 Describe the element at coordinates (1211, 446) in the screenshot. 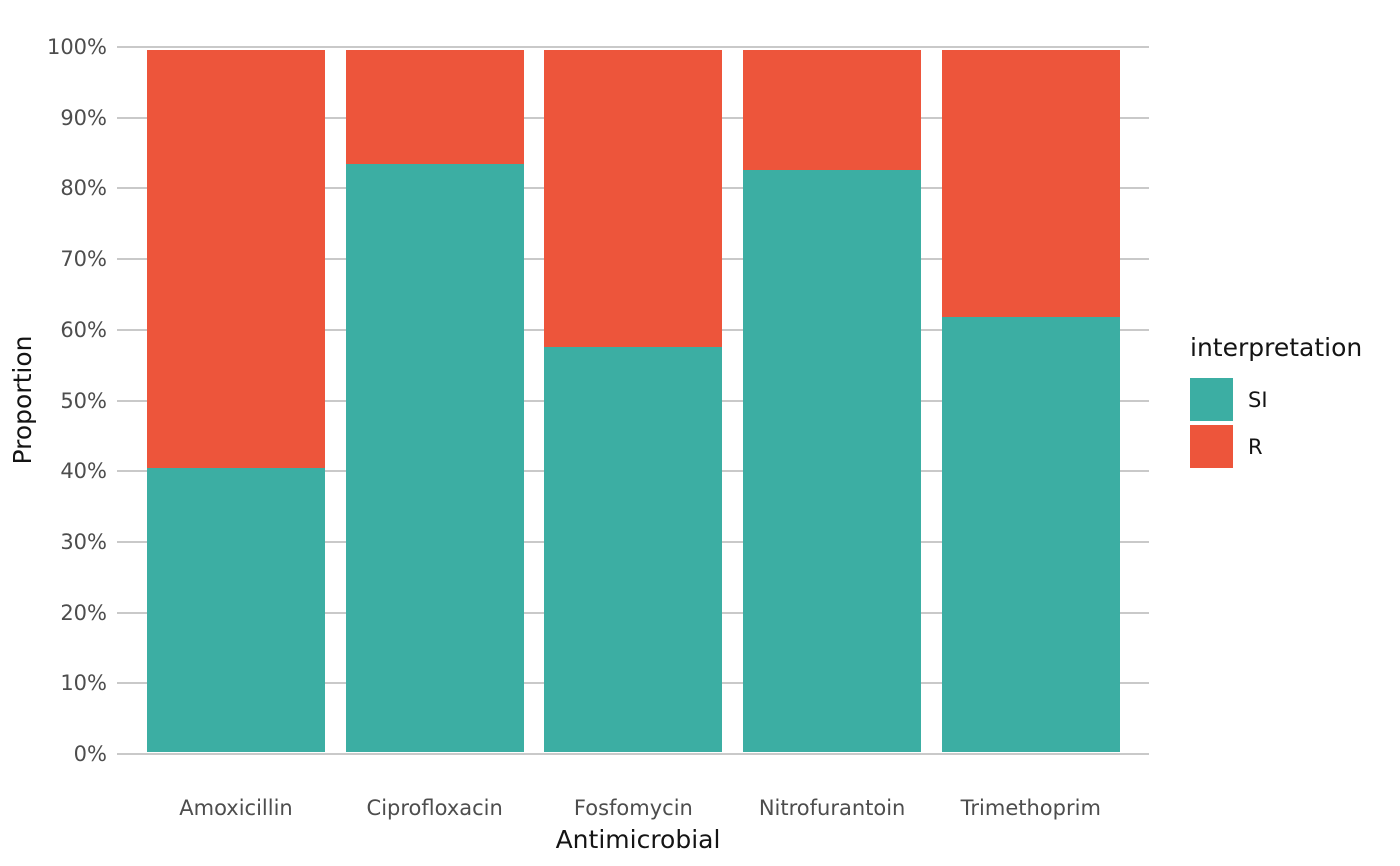

I see `legend-swatch-r` at that location.